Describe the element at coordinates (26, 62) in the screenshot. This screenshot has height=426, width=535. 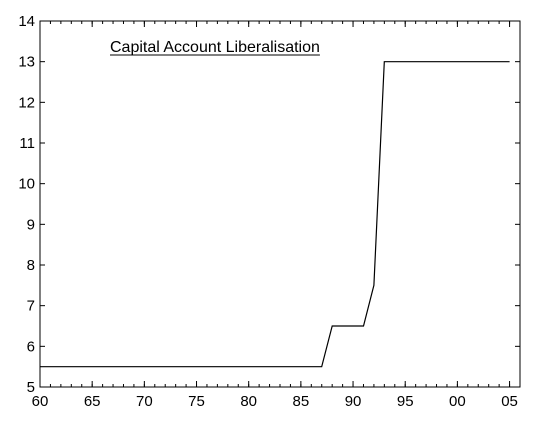
I see `y-tick-label: 13` at that location.